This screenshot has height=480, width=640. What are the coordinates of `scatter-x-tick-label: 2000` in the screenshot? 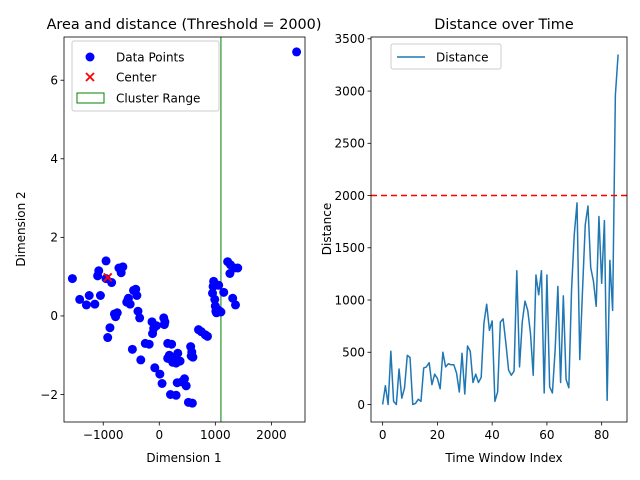 It's located at (271, 435).